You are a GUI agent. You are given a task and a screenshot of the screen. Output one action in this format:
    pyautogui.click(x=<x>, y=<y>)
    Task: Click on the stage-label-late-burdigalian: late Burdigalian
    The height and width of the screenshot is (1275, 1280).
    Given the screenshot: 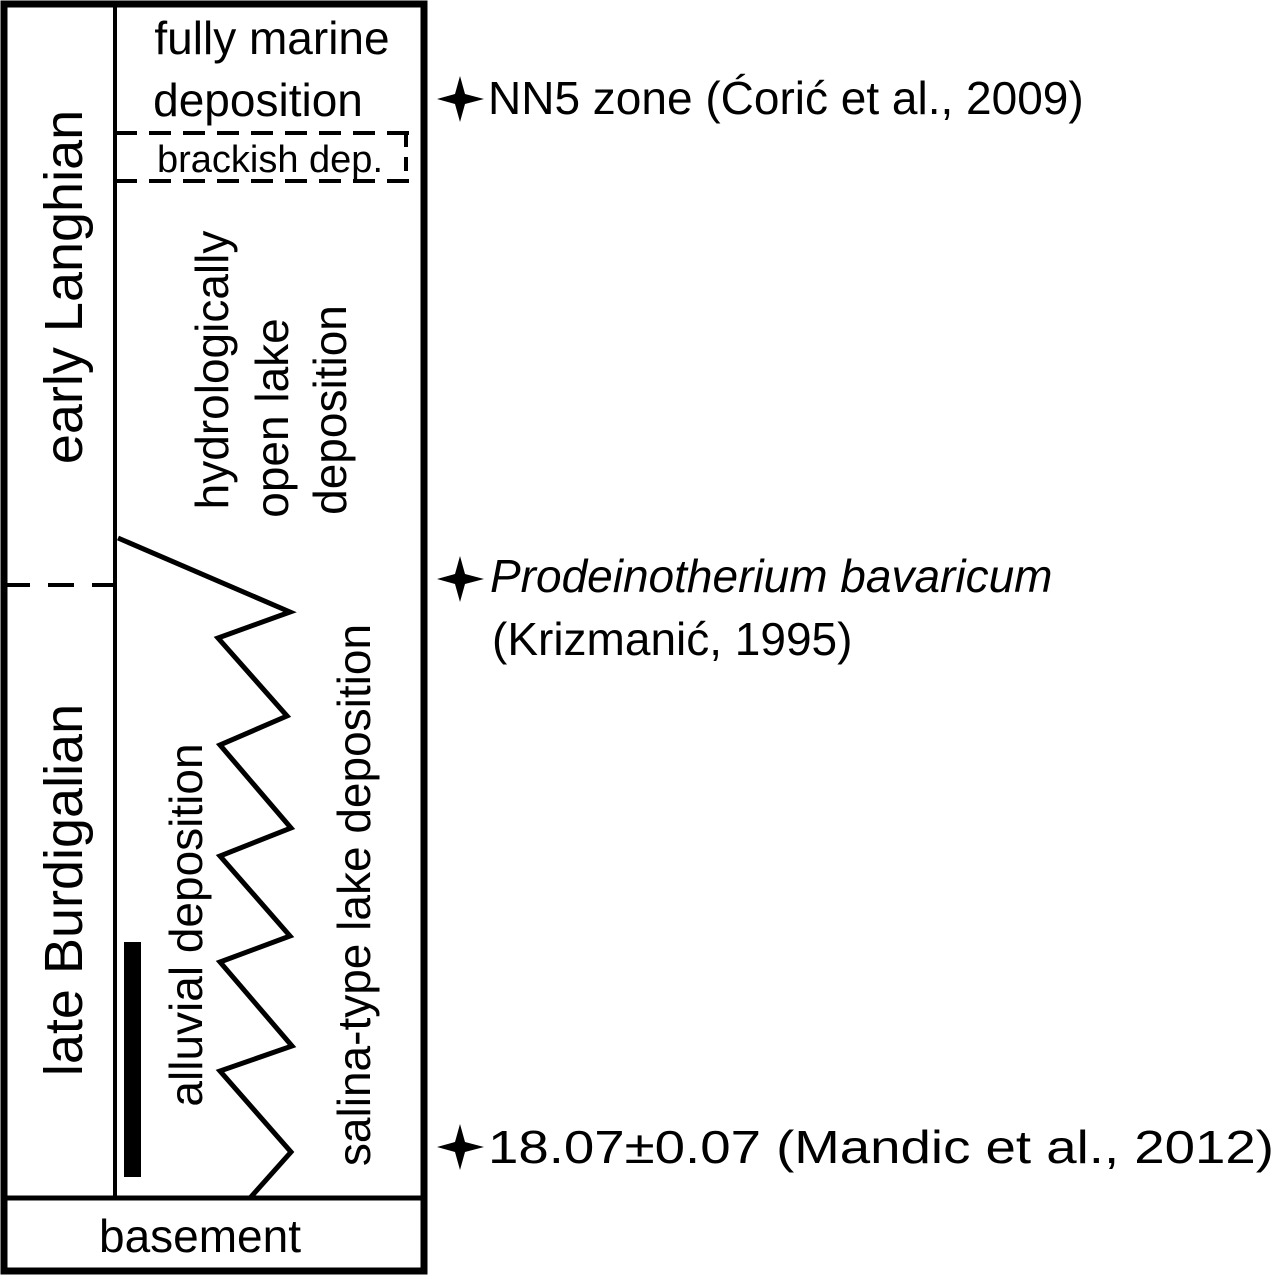 What is the action you would take?
    pyautogui.click(x=64, y=890)
    